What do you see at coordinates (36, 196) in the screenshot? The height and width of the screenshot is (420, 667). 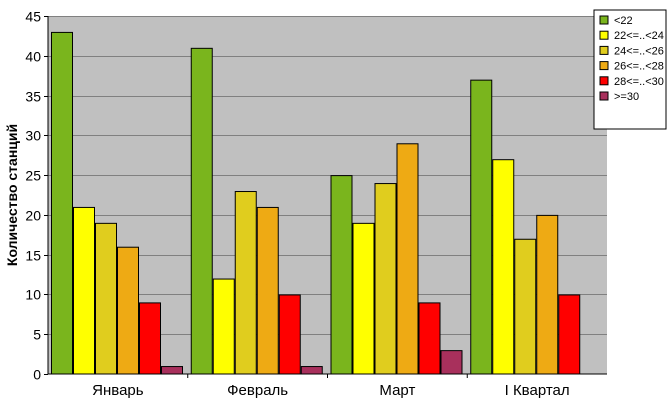 I see `y-tick-labels: 0 5 10 15 20 25 30 35 40 45` at bounding box center [36, 196].